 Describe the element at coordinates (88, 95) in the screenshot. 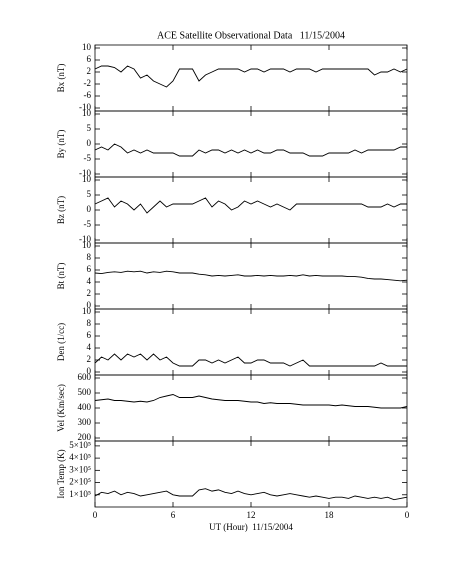

I see `y-tick-label: -6` at that location.